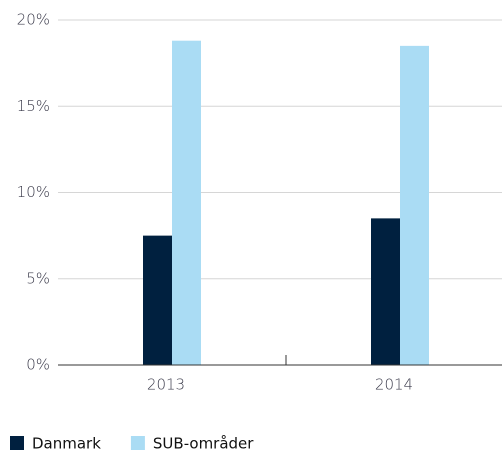  I want to click on legend-label: SUB-områder, so click(203, 444).